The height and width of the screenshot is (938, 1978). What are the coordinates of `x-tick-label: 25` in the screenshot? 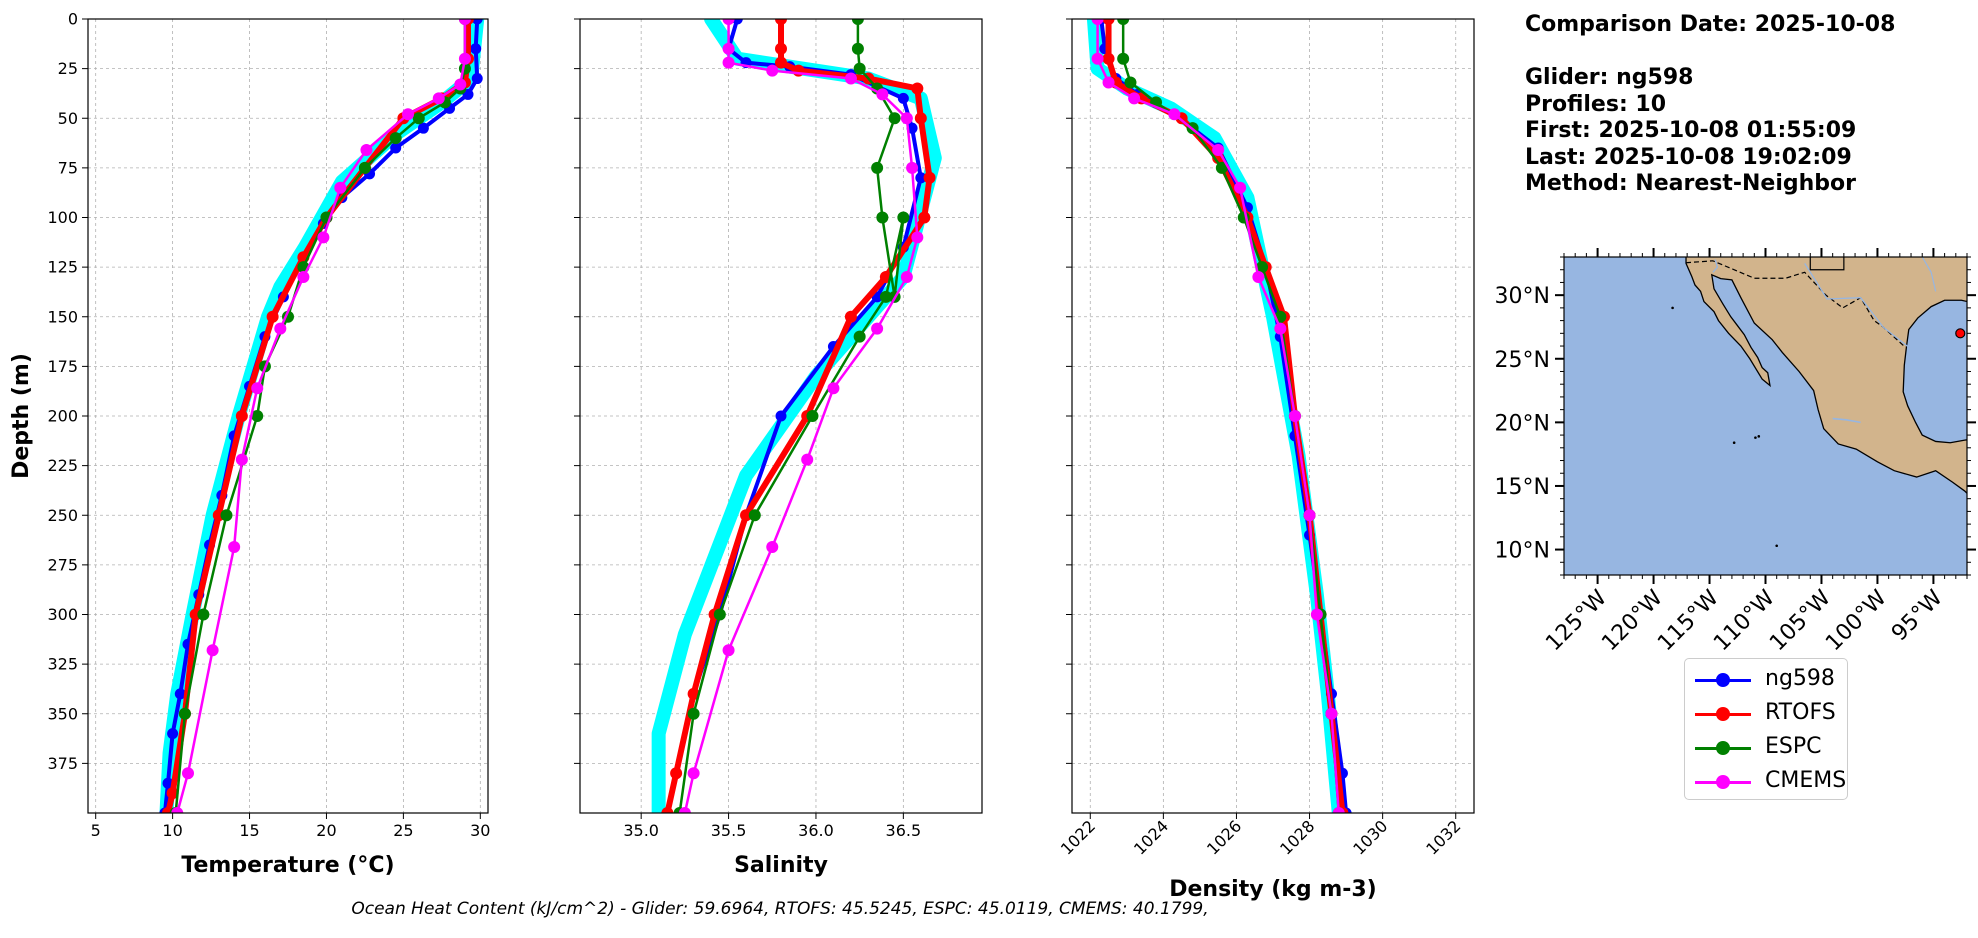 It's located at (403, 830).